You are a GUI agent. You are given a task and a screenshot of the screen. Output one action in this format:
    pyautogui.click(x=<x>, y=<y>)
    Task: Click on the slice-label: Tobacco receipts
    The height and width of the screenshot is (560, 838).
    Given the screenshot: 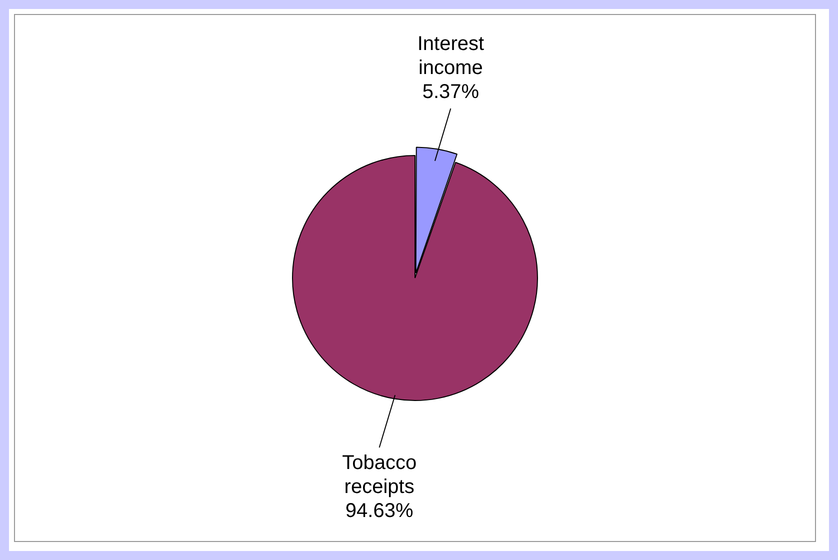 What is the action you would take?
    pyautogui.click(x=379, y=475)
    